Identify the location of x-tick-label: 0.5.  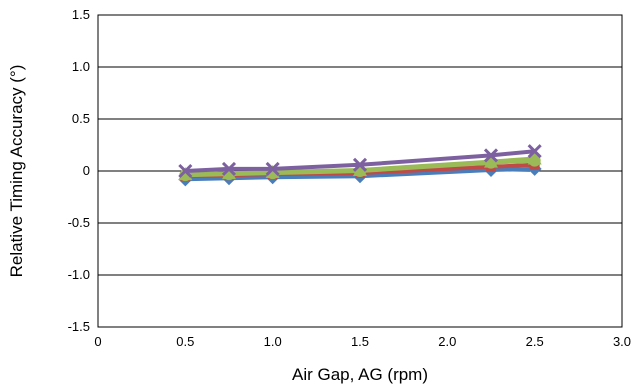
(185, 341).